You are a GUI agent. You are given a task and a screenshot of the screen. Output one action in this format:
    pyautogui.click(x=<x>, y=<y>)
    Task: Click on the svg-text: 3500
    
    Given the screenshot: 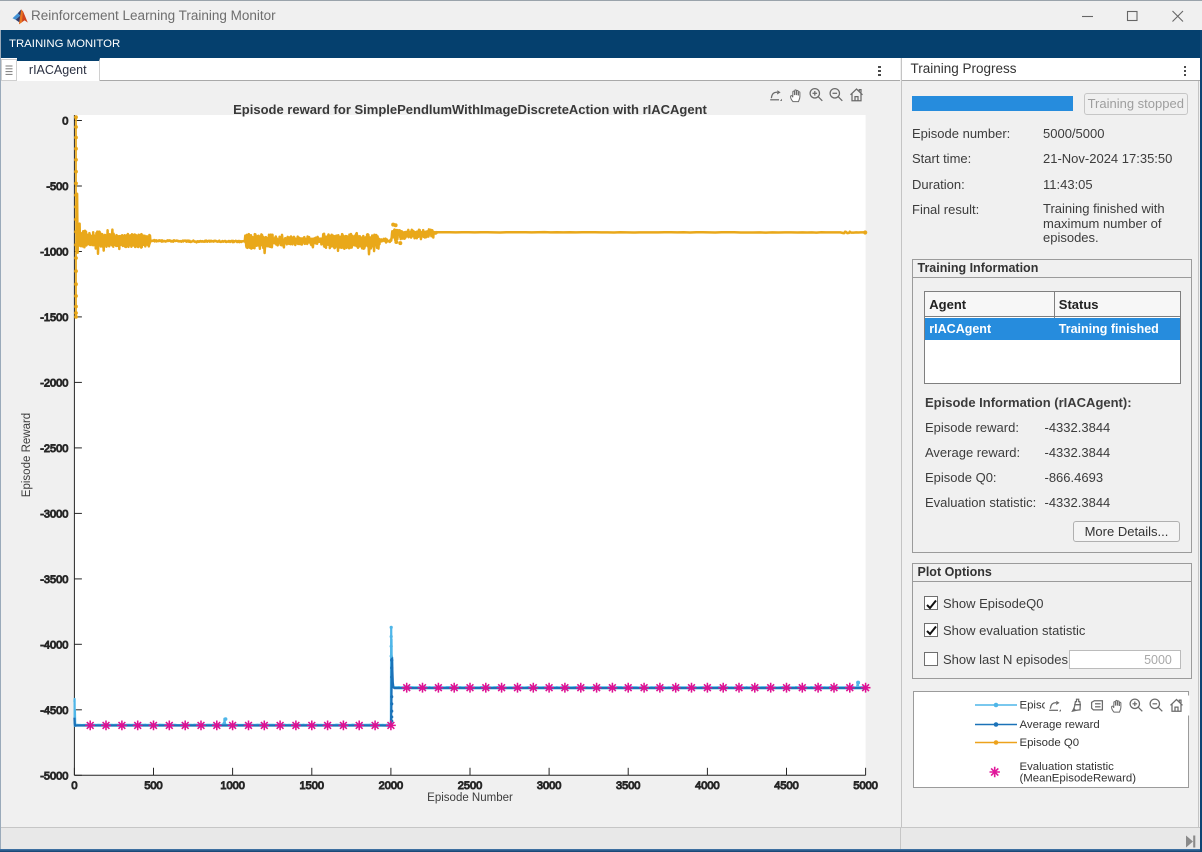 What is the action you would take?
    pyautogui.click(x=628, y=786)
    